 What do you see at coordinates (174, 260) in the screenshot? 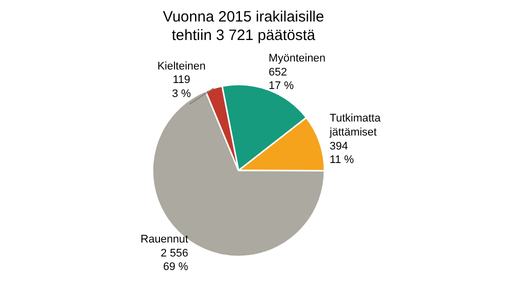
I see `data-label: 2 556 69 %` at bounding box center [174, 260].